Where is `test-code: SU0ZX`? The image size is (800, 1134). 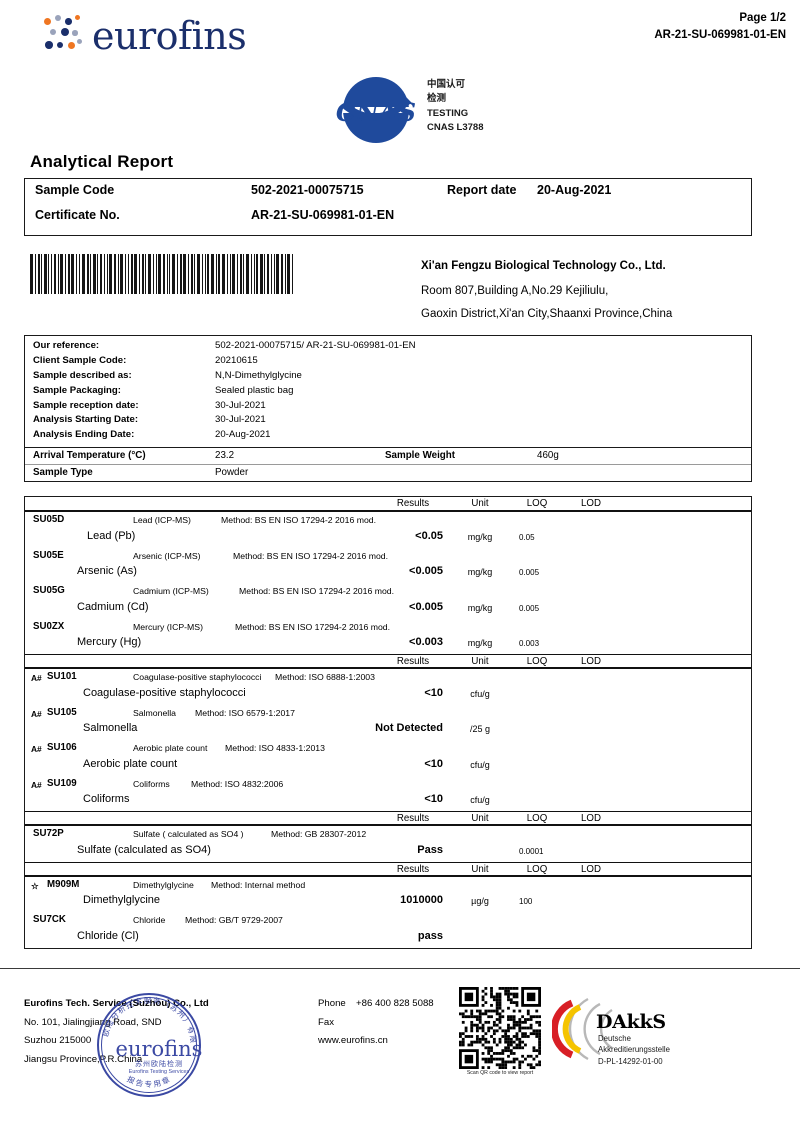 test-code: SU0ZX is located at coordinates (49, 626).